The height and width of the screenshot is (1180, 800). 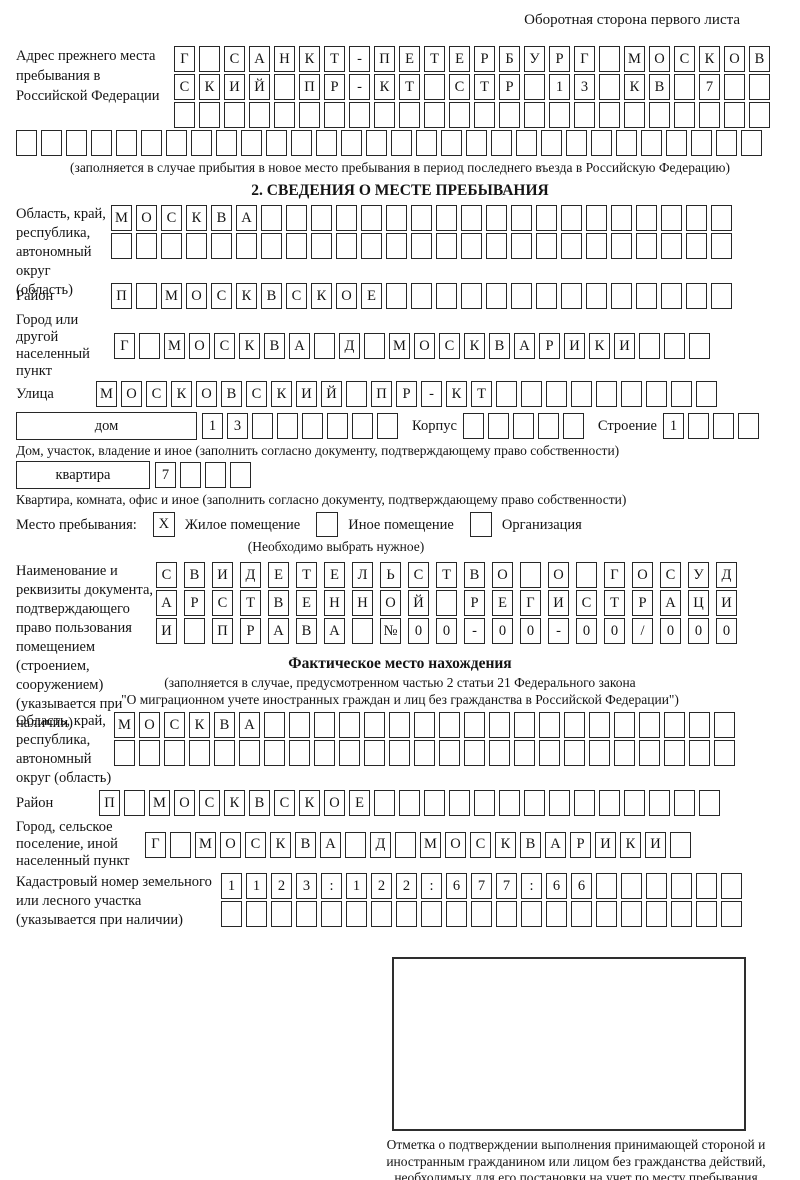 What do you see at coordinates (349, 346) in the screenshot?
I see `char-cell: Д` at bounding box center [349, 346].